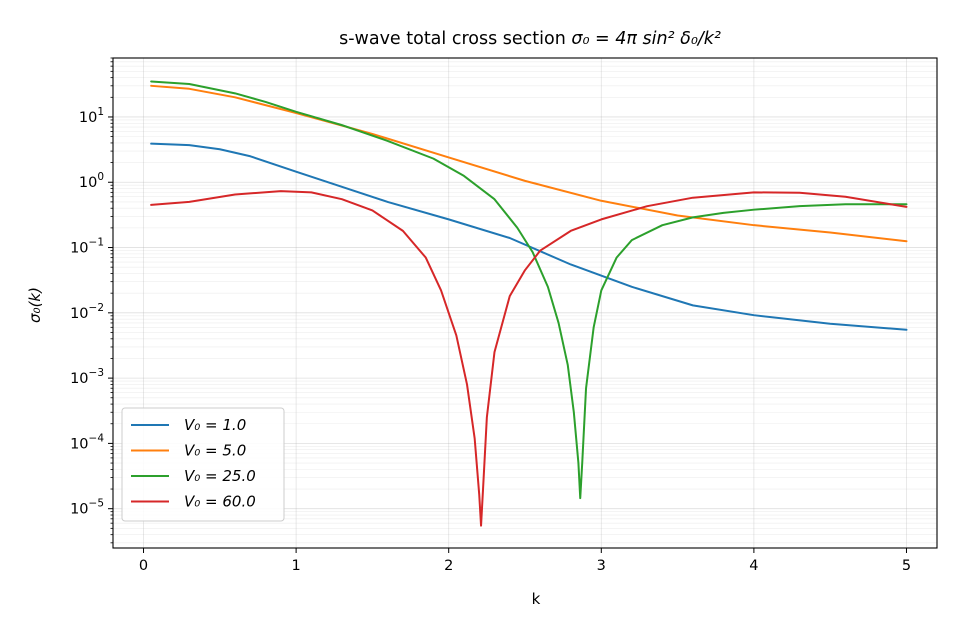 Image resolution: width=980 pixels, height=630 pixels. I want to click on legend-label: V₀ = 60.0, so click(220, 502).